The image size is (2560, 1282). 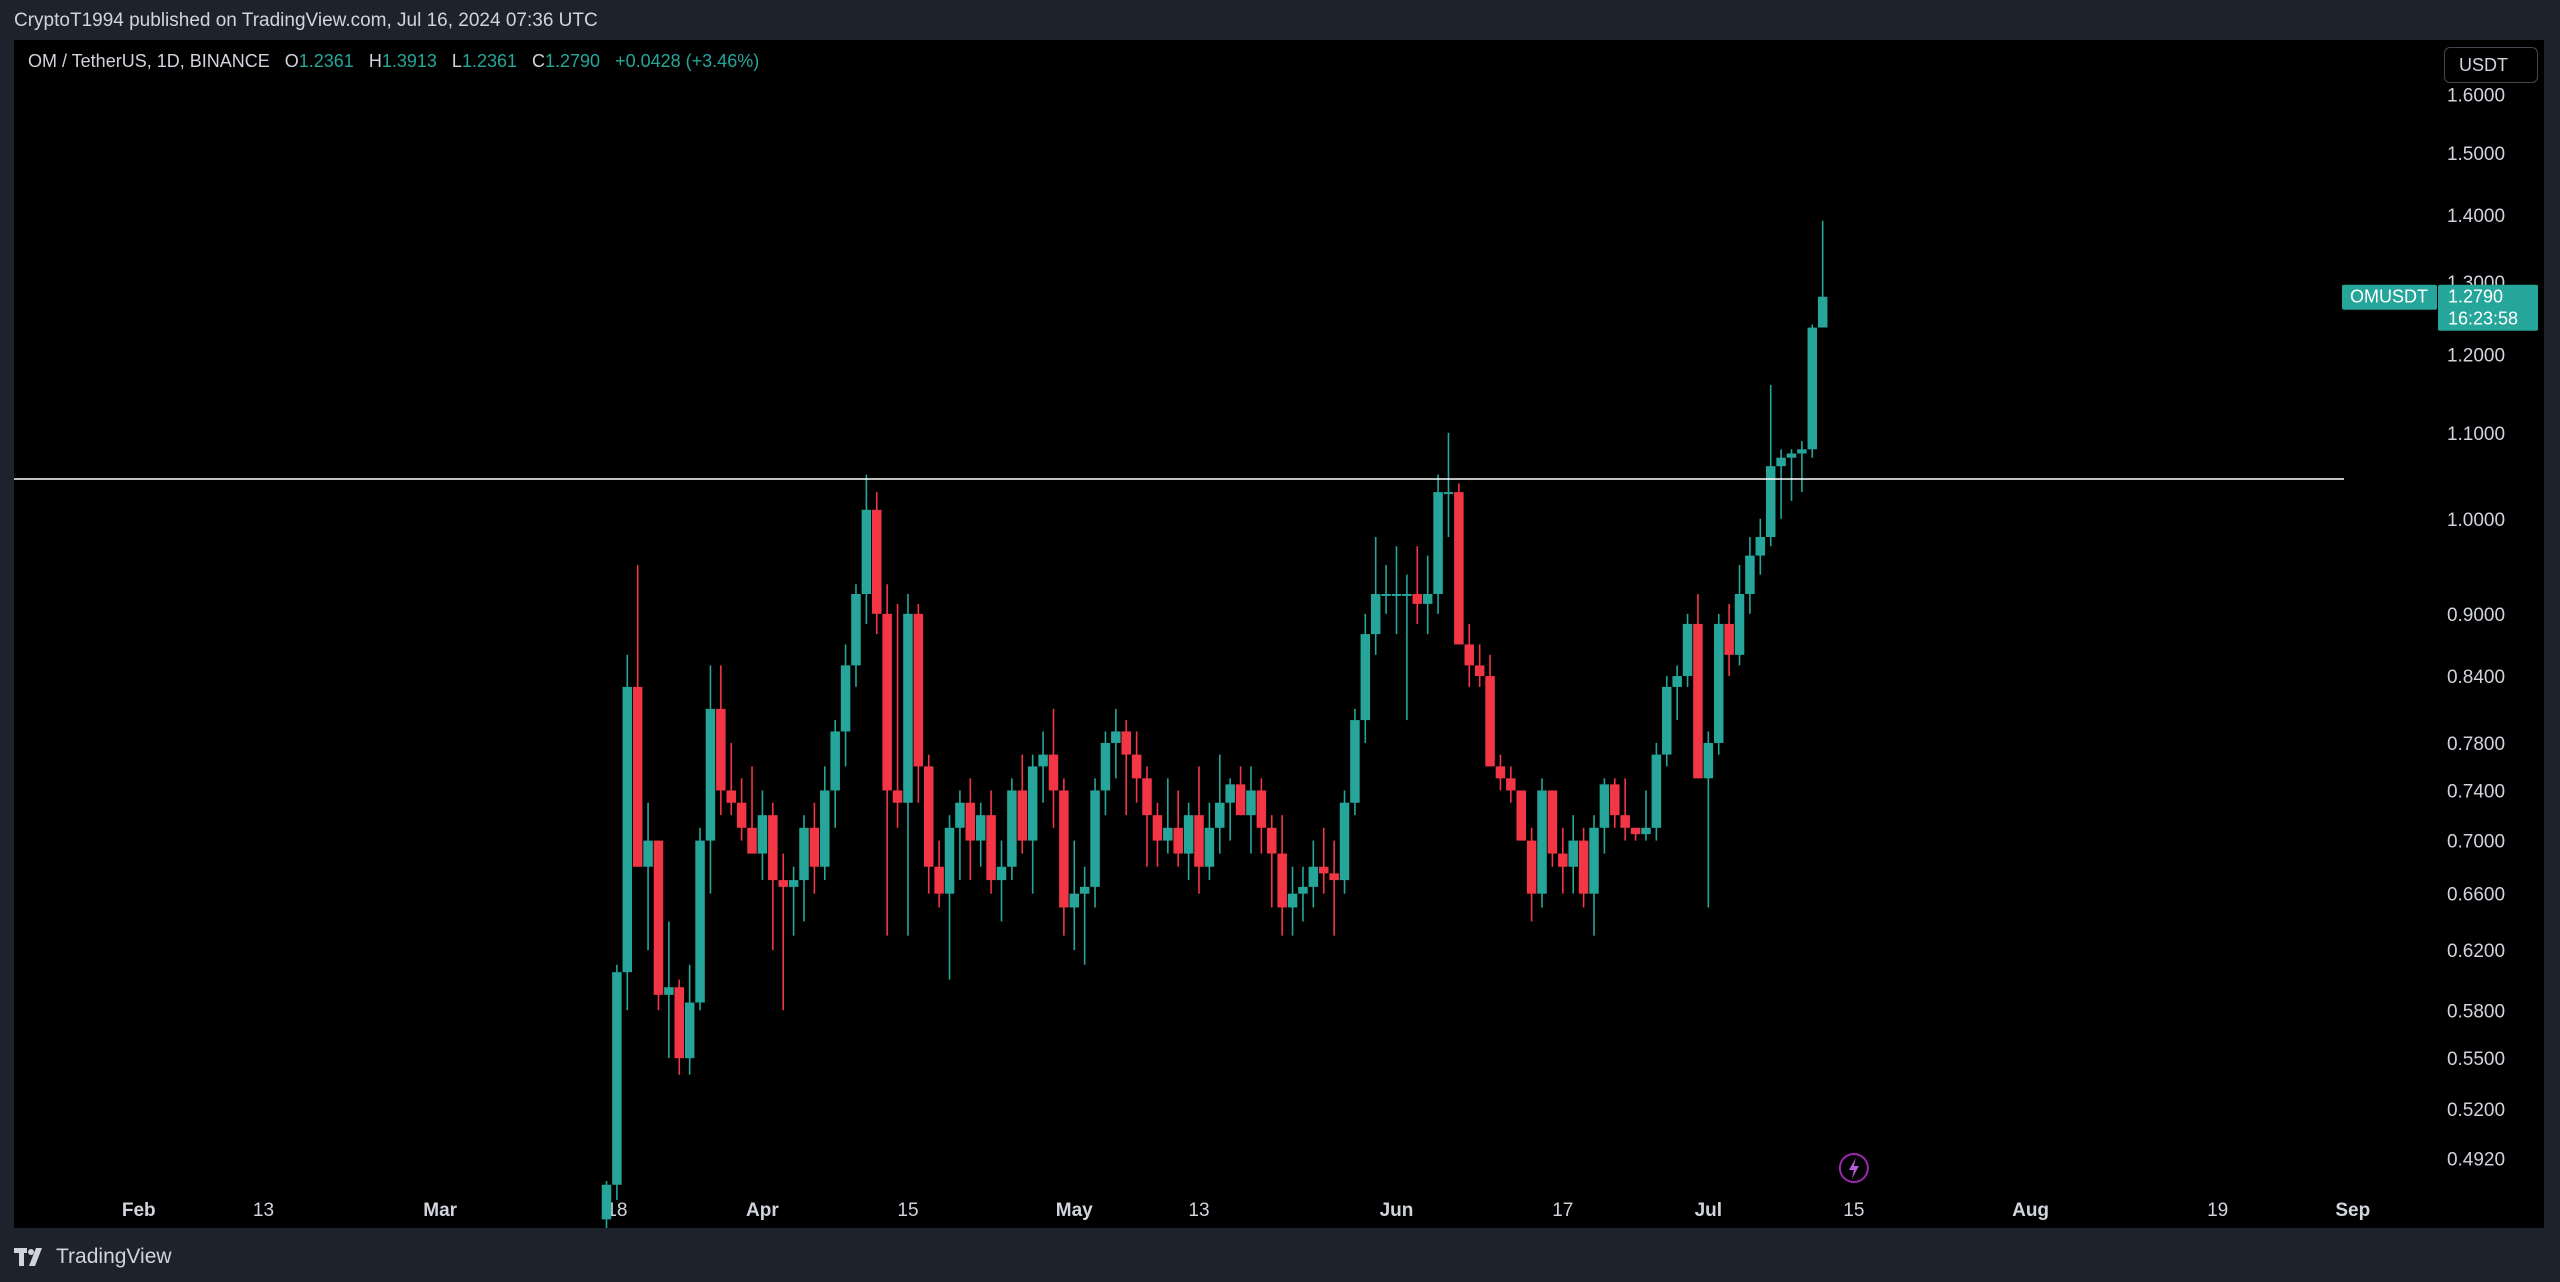 I want to click on currency-button: USDT, so click(x=2491, y=65).